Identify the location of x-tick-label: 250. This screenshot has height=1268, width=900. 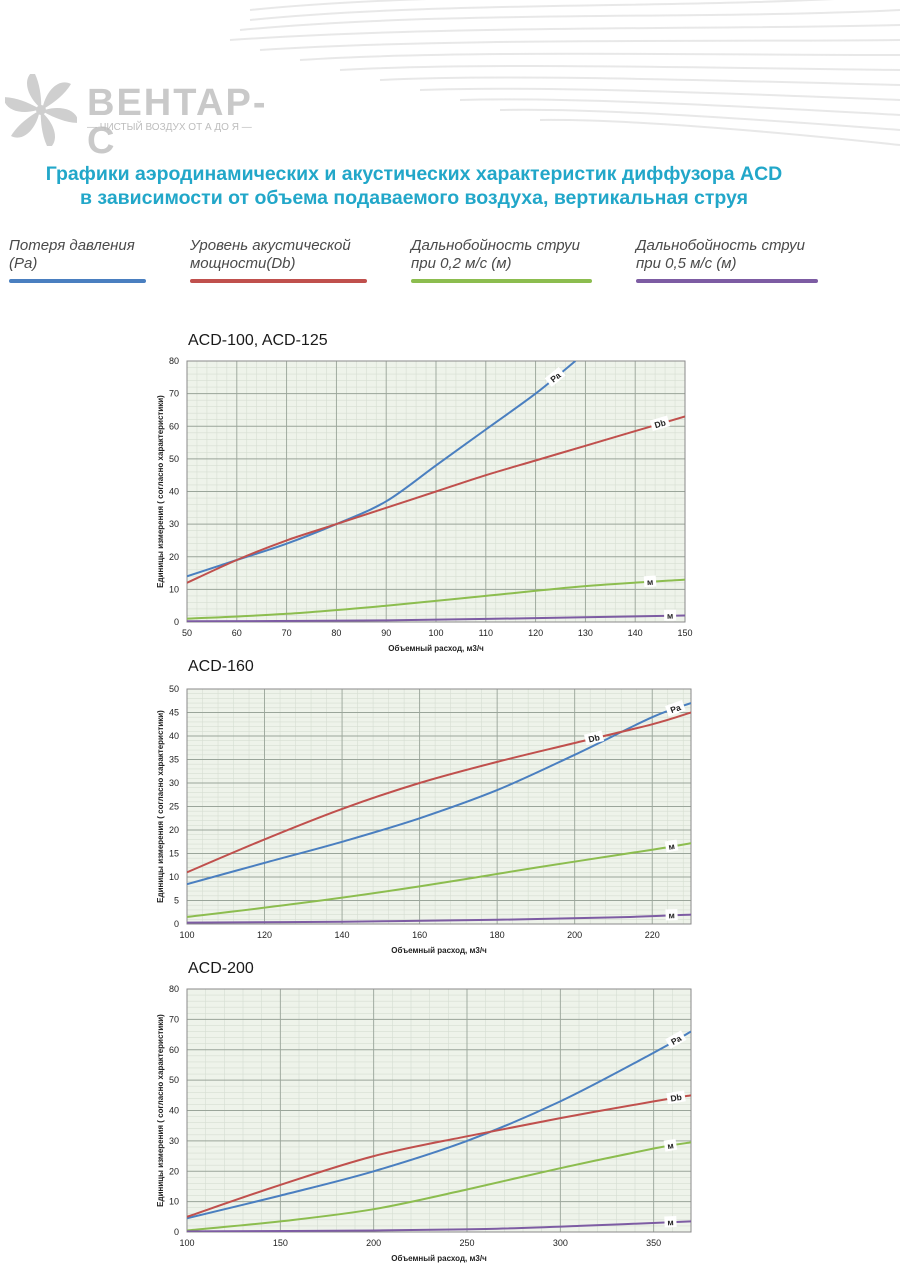
(466, 1243).